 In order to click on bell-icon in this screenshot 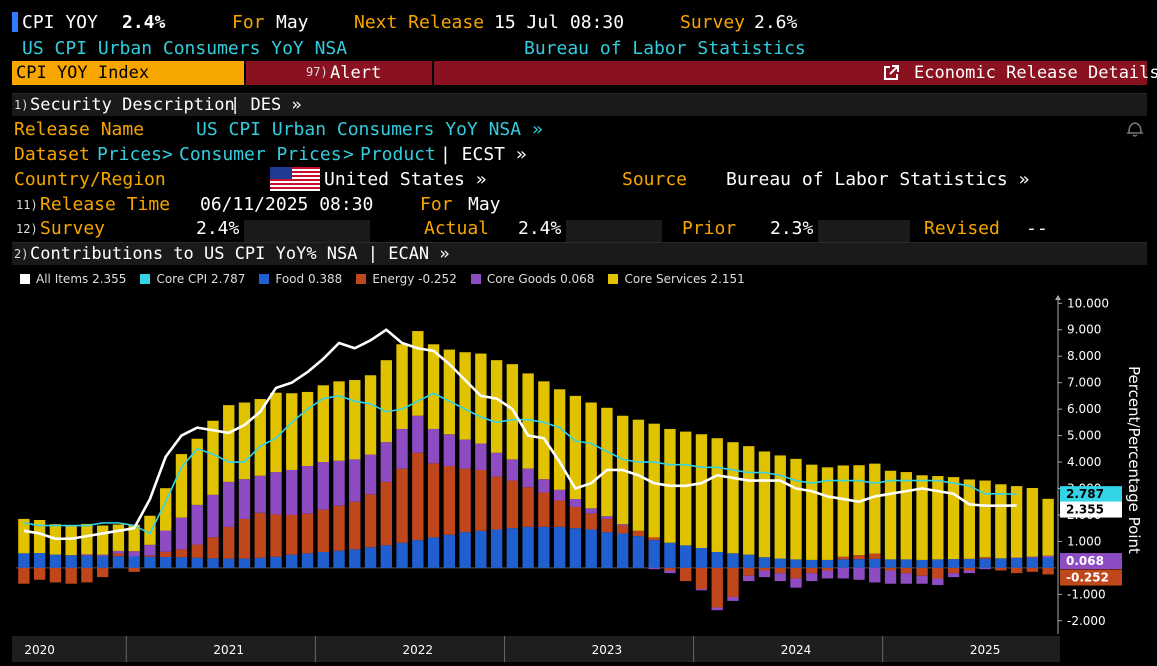, I will do `click(1135, 128)`.